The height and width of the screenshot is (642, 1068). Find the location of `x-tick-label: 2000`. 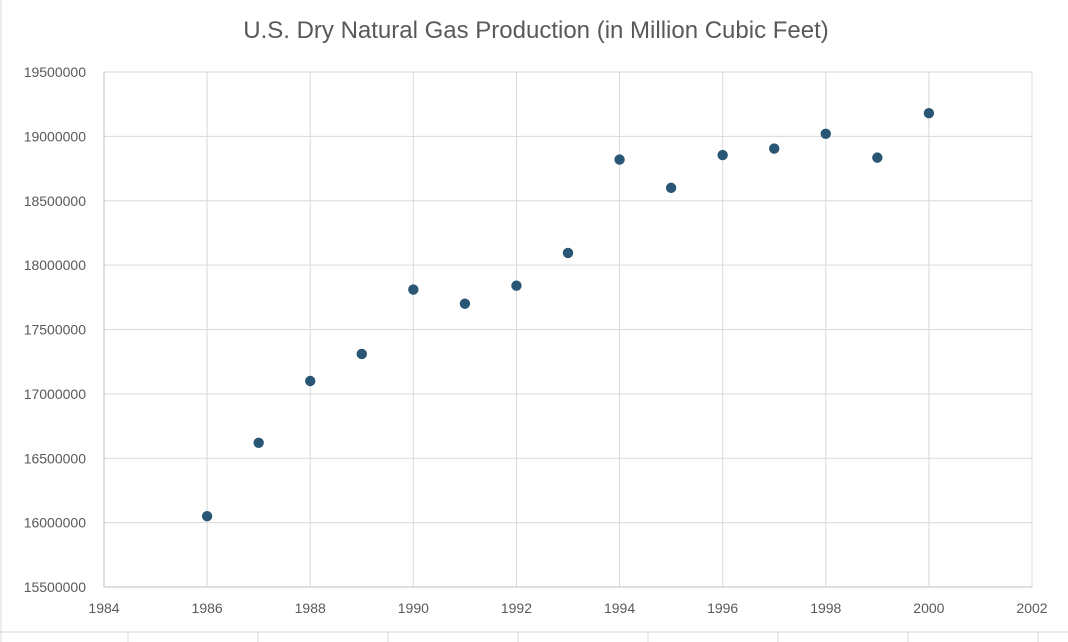

x-tick-label: 2000 is located at coordinates (928, 608).